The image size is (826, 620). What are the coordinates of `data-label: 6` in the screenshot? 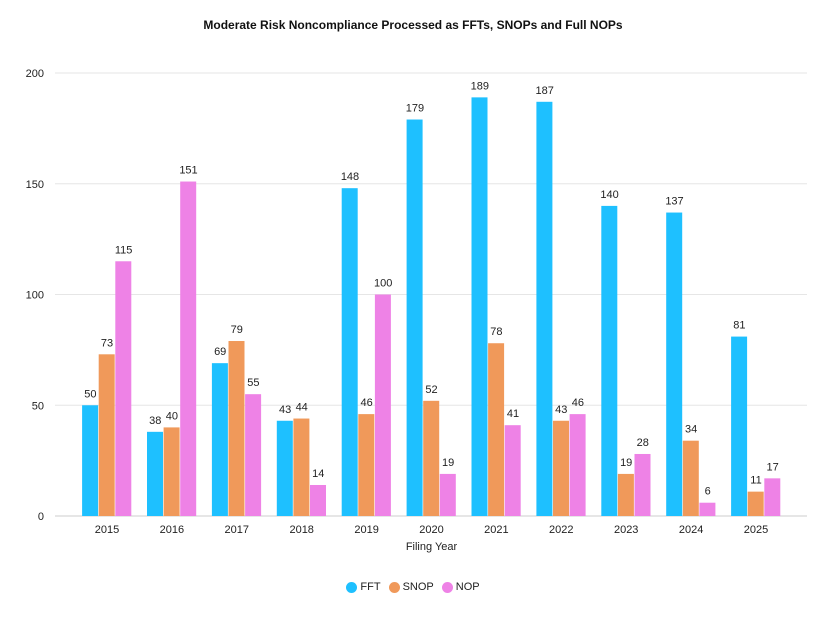 It's located at (708, 492).